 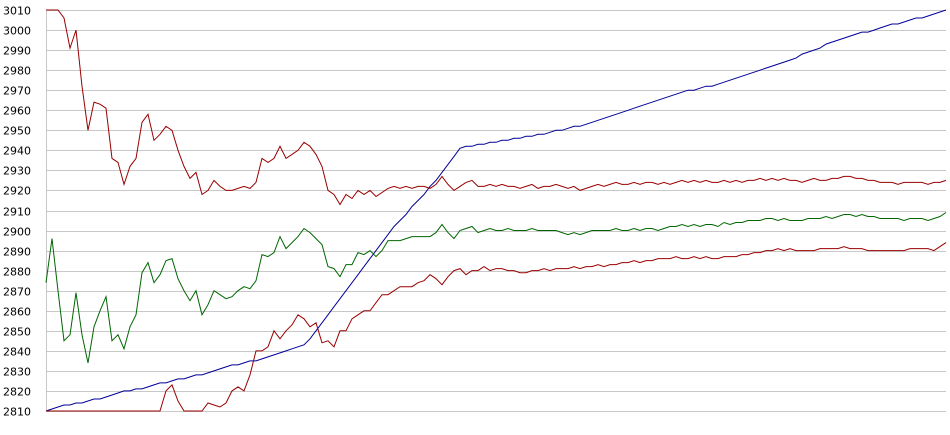 What do you see at coordinates (17, 252) in the screenshot?
I see `y-tick-label: 2890` at bounding box center [17, 252].